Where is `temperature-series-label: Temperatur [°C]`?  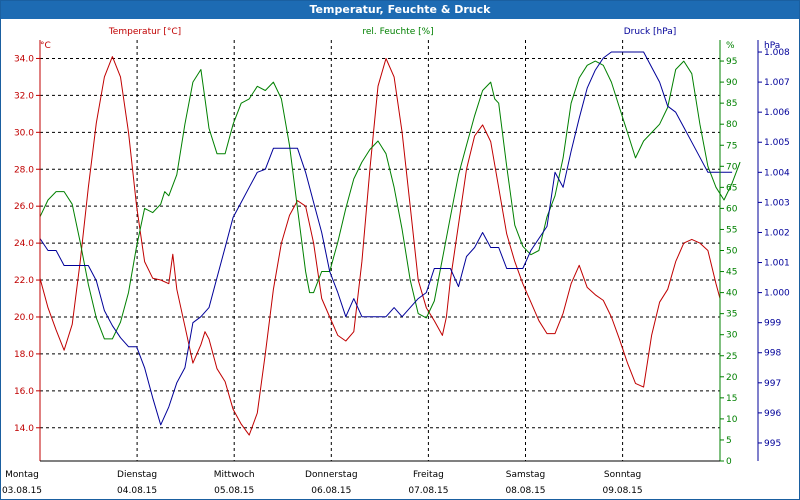 temperature-series-label: Temperatur [°C] is located at coordinates (144, 32).